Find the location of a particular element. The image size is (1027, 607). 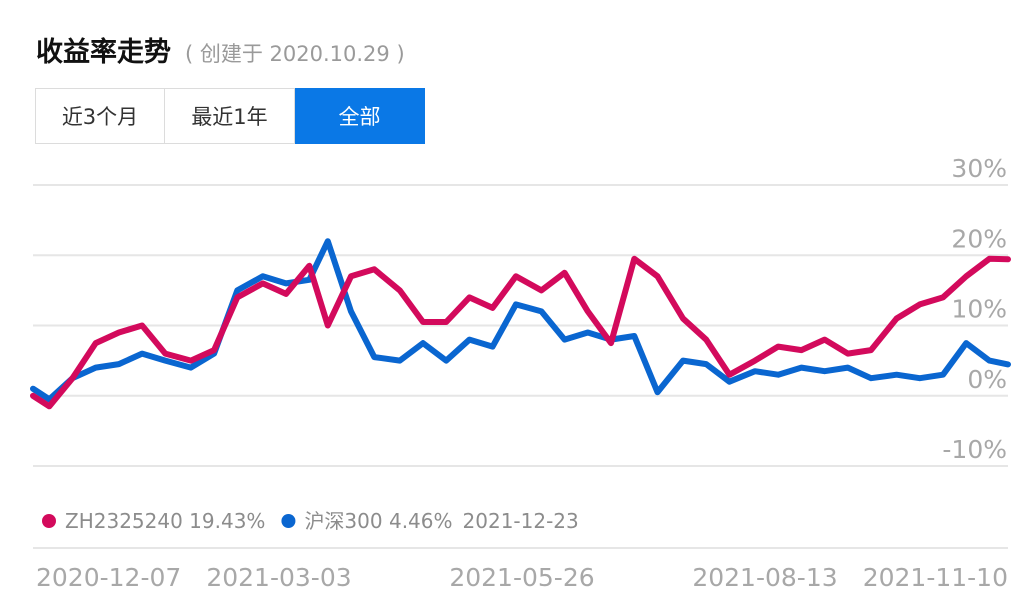

tab-1-year: 最近1年 is located at coordinates (230, 116).